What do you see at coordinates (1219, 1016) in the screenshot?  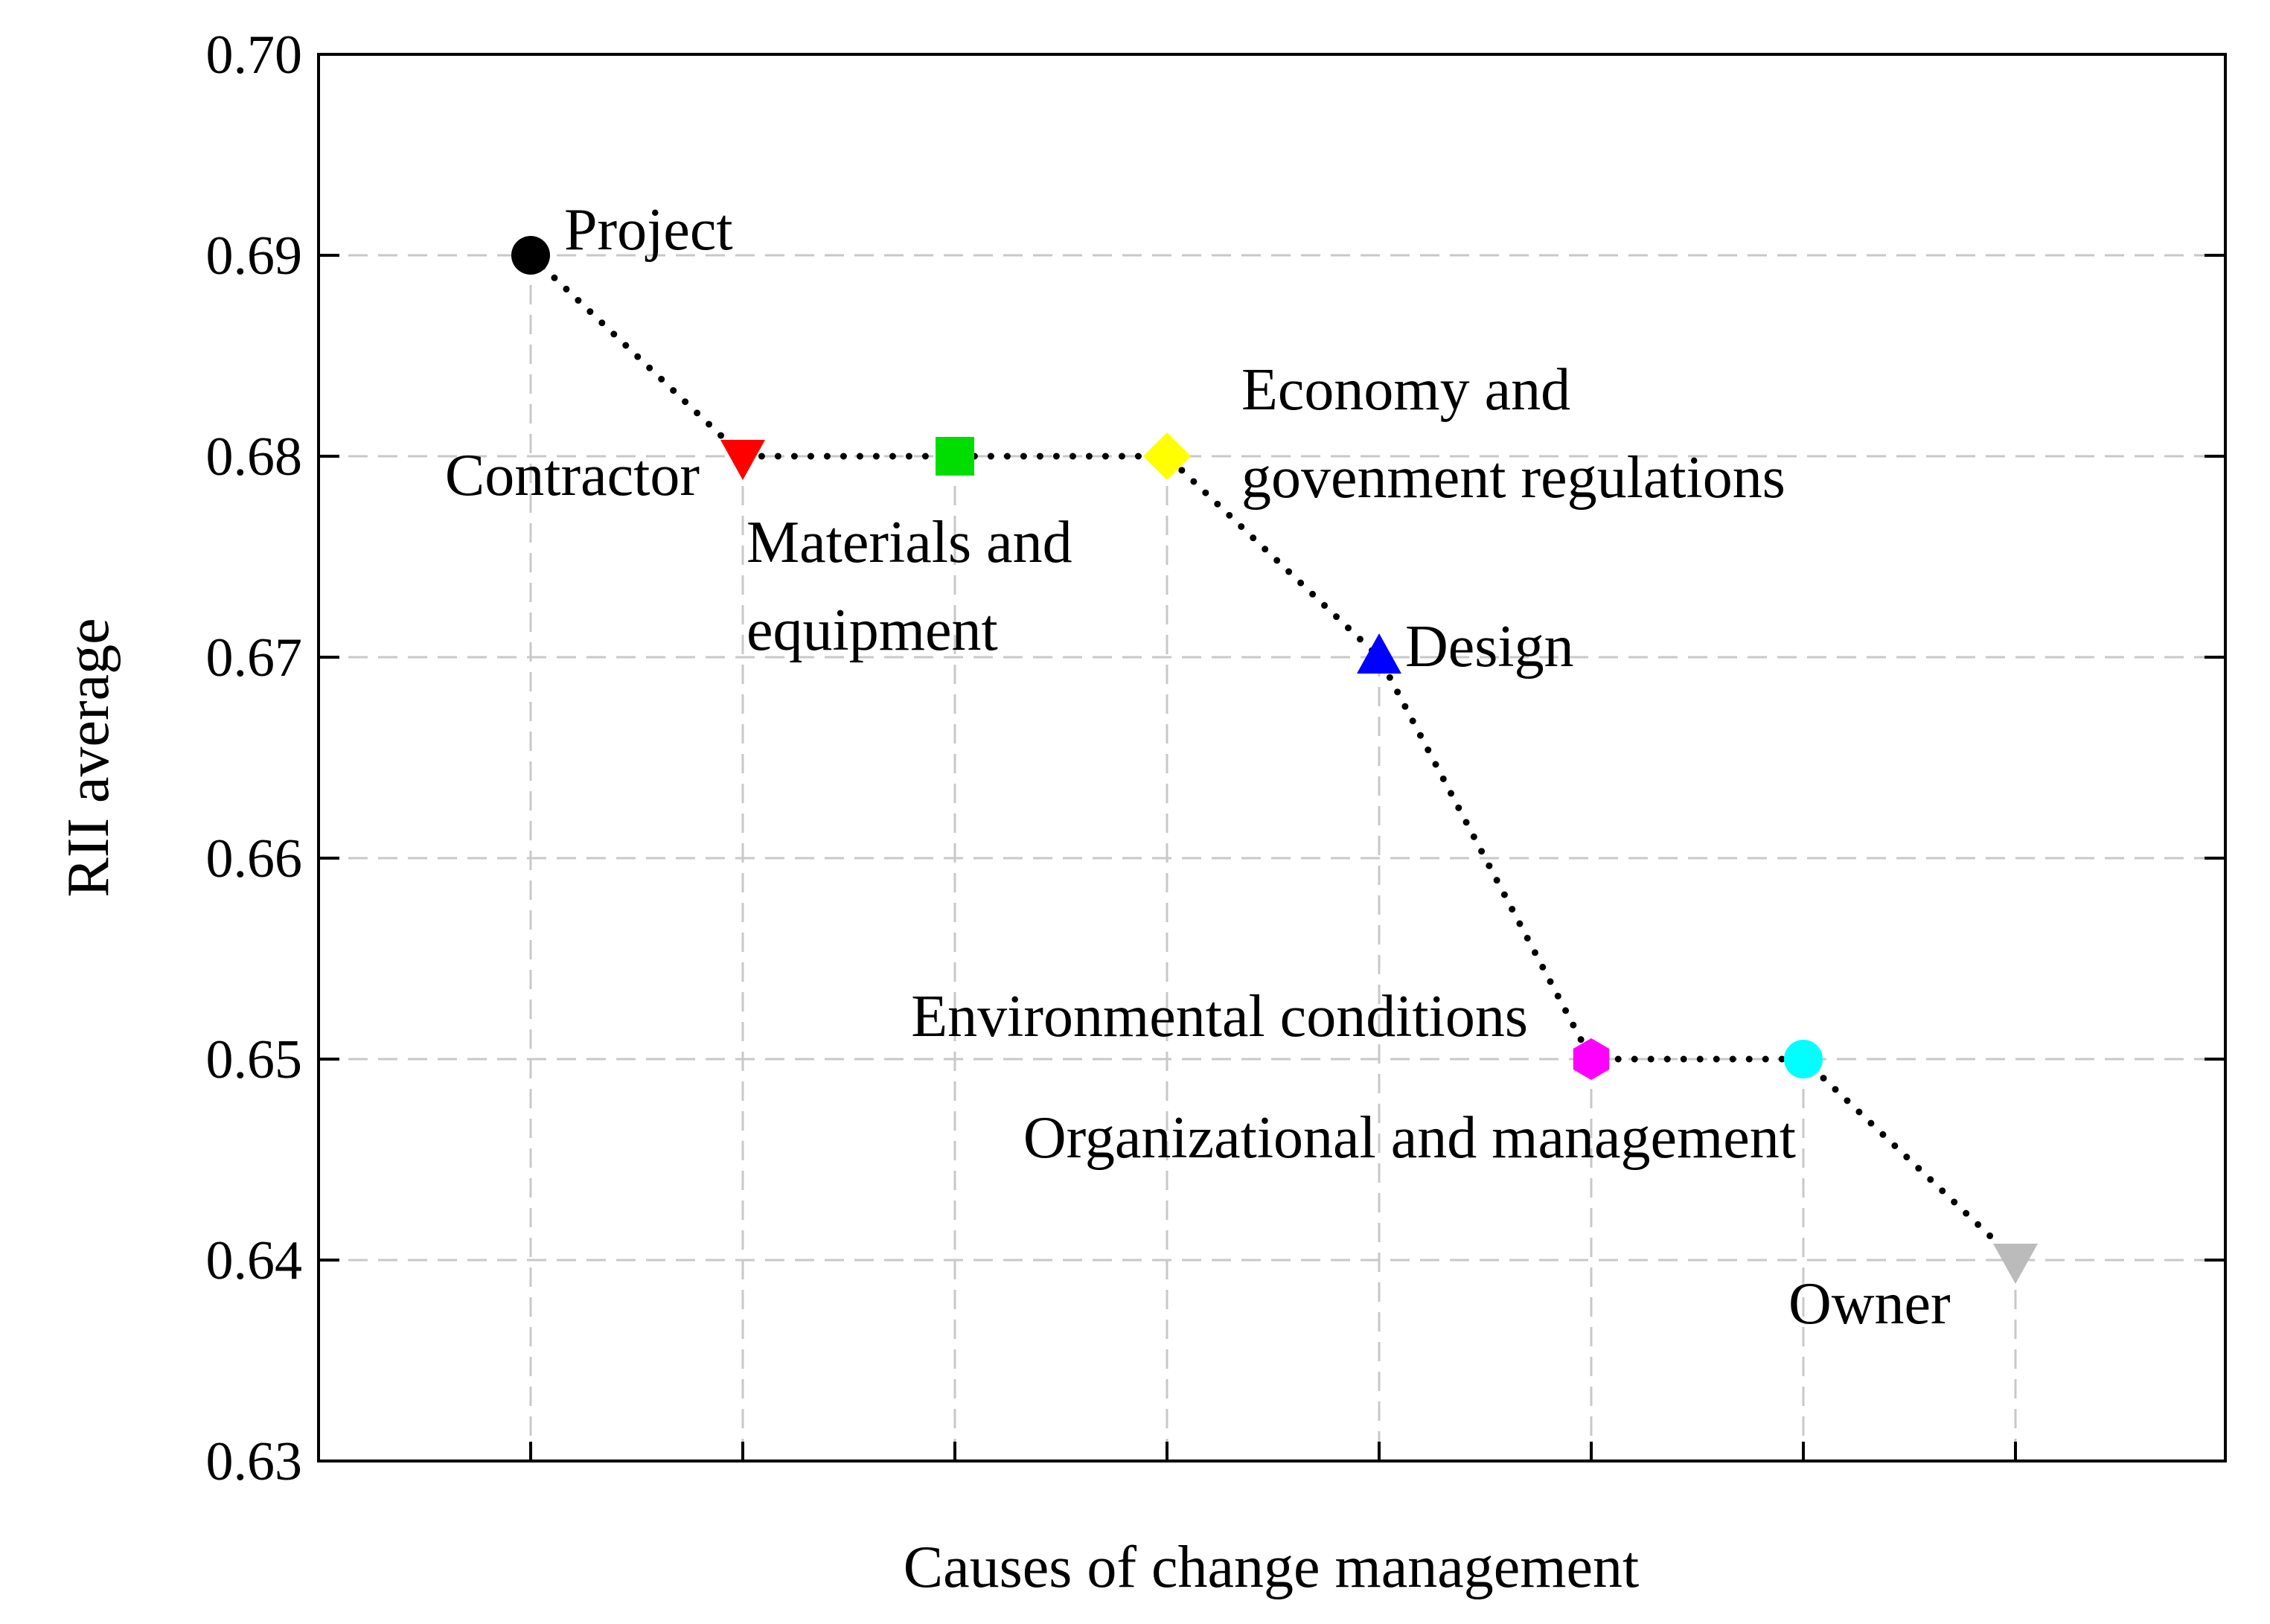 I see `point-label: Environmental conditions` at bounding box center [1219, 1016].